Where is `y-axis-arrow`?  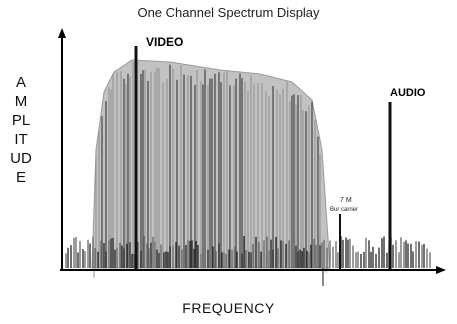 y-axis-arrow is located at coordinates (62, 33).